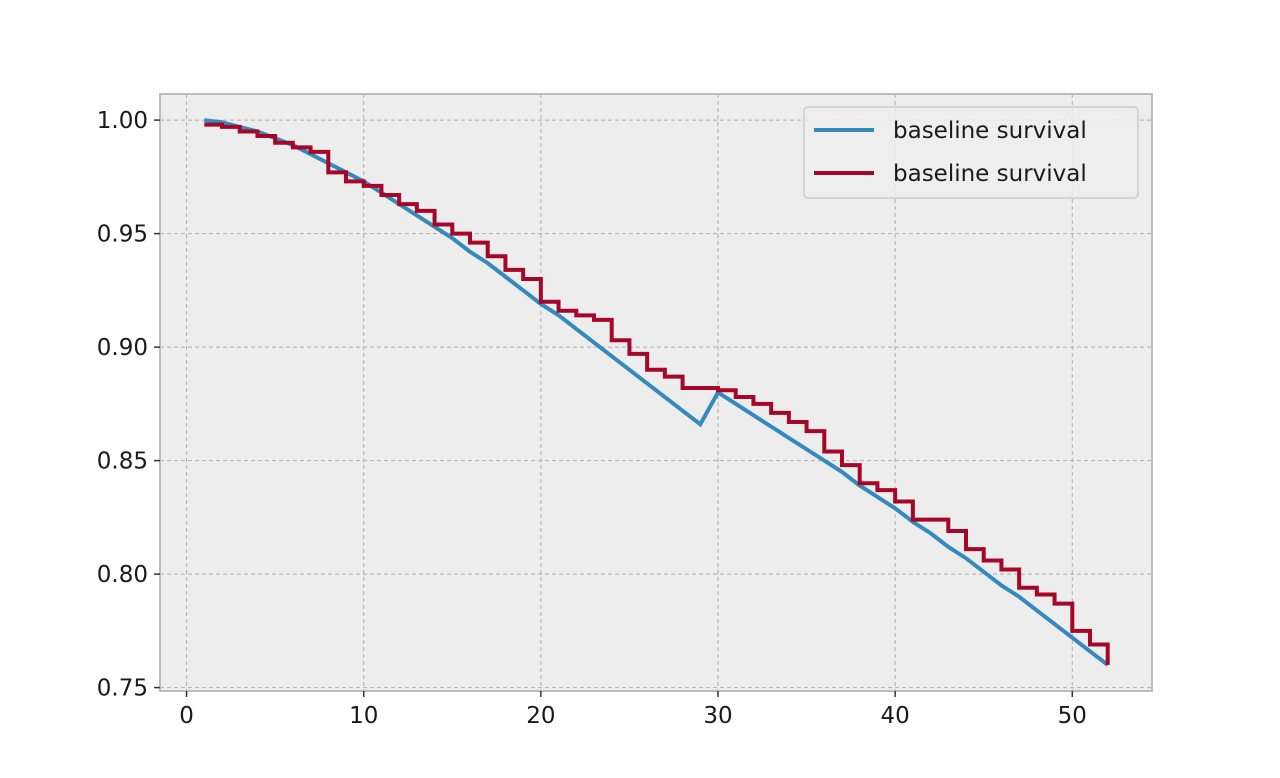 Image resolution: width=1280 pixels, height=778 pixels. Describe the element at coordinates (1072, 716) in the screenshot. I see `x-tick-label: 50` at that location.